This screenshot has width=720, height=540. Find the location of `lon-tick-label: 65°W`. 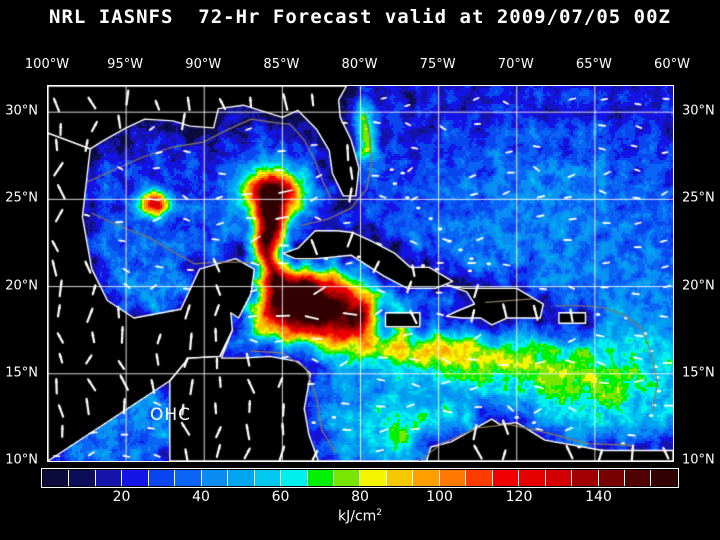

lon-tick-label: 65°W is located at coordinates (593, 64).